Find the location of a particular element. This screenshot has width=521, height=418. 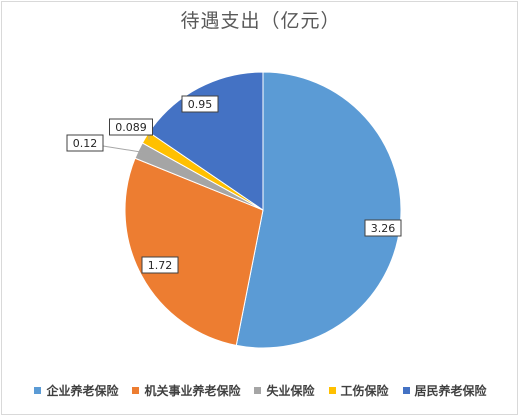

data-label-4: 0.089 is located at coordinates (131, 127).